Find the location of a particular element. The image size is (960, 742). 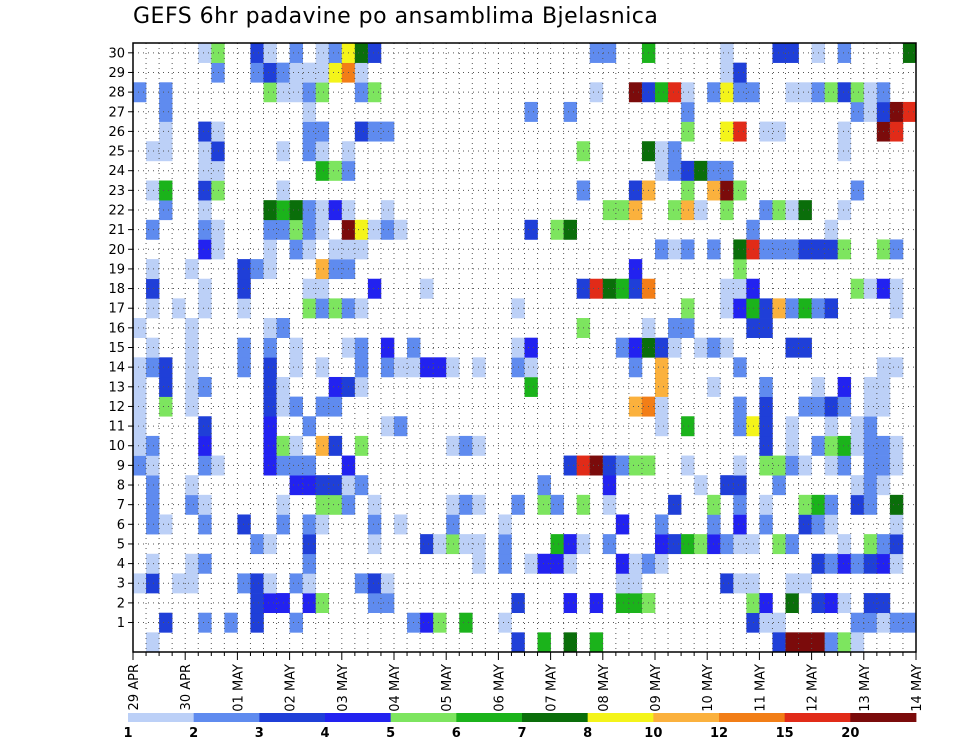

x-tick-label: 14 MAY is located at coordinates (917, 688).